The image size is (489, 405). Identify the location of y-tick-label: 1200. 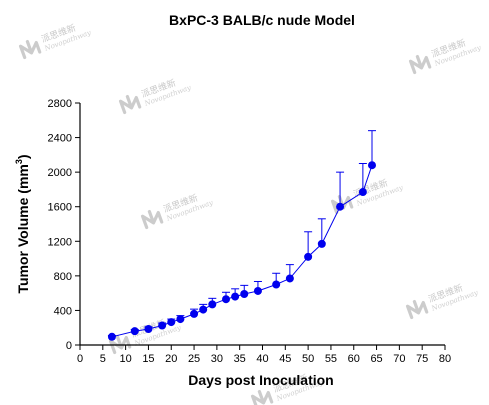
(60, 242).